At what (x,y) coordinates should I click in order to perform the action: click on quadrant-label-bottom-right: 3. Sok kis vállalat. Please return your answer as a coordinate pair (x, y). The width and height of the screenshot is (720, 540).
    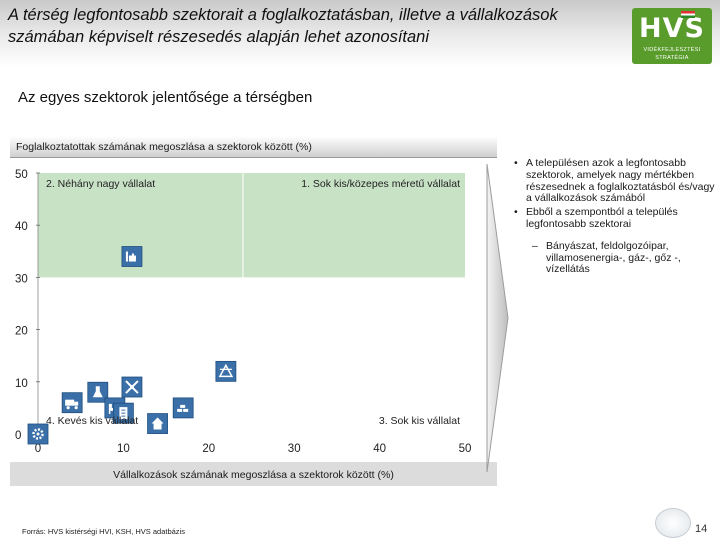
    Looking at the image, I should click on (419, 421).